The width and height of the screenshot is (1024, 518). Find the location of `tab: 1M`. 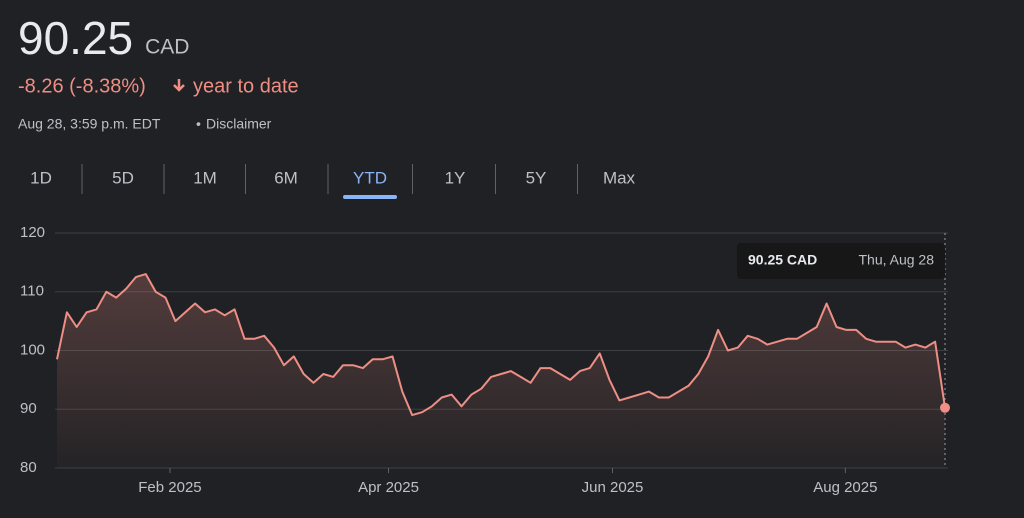

tab: 1M is located at coordinates (205, 177).